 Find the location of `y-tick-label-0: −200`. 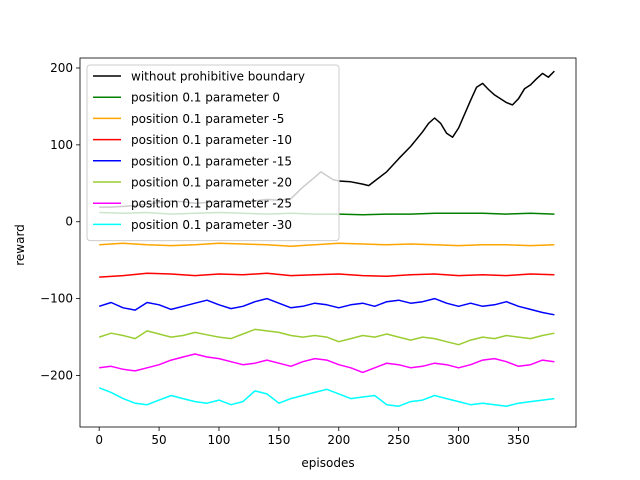

y-tick-label-0: −200 is located at coordinates (56, 375).